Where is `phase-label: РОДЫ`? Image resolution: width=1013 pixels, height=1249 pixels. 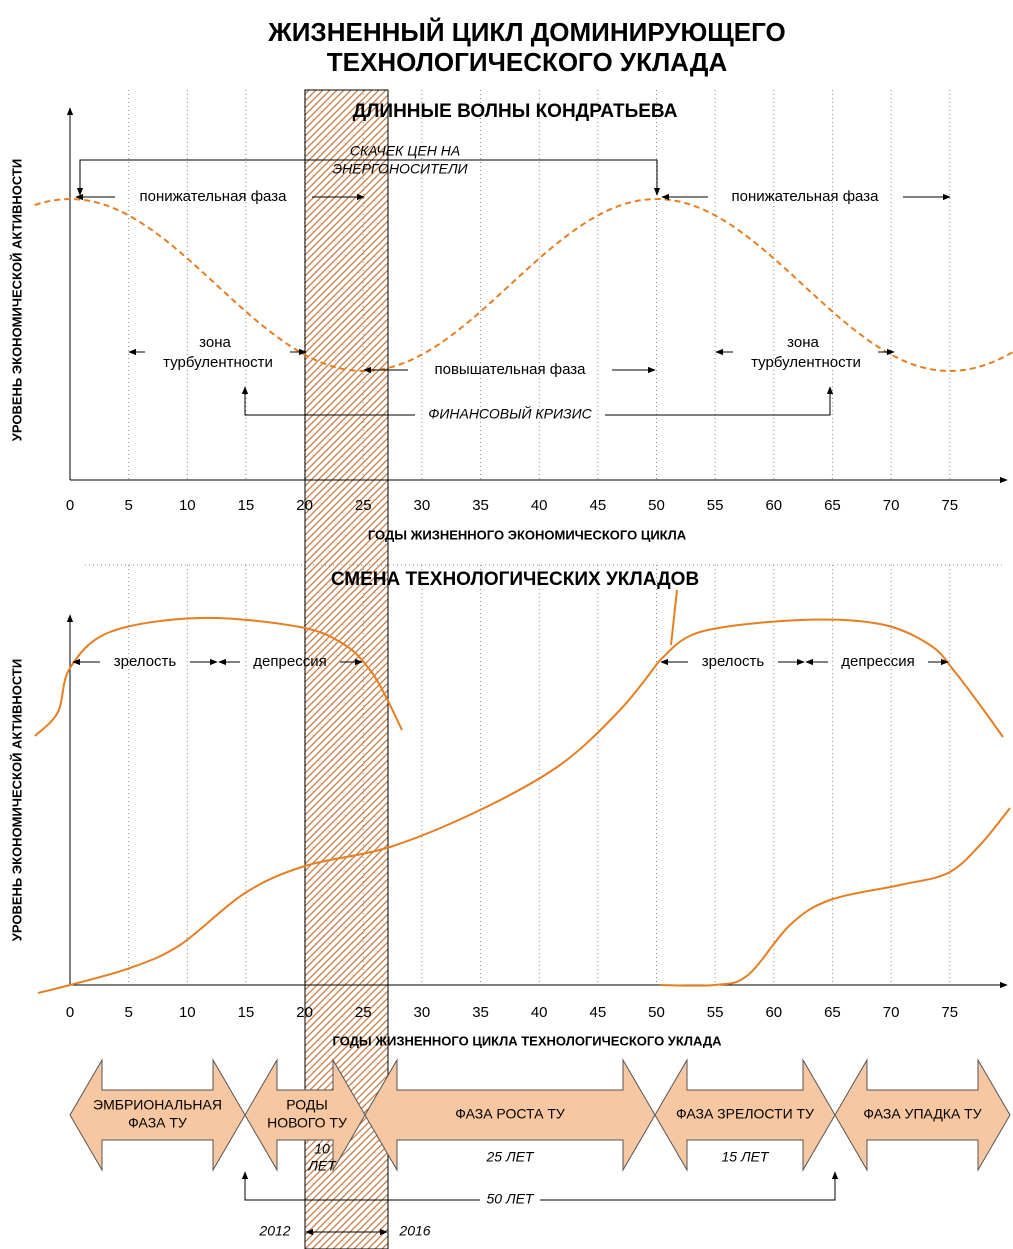
phase-label: РОДЫ is located at coordinates (307, 1105).